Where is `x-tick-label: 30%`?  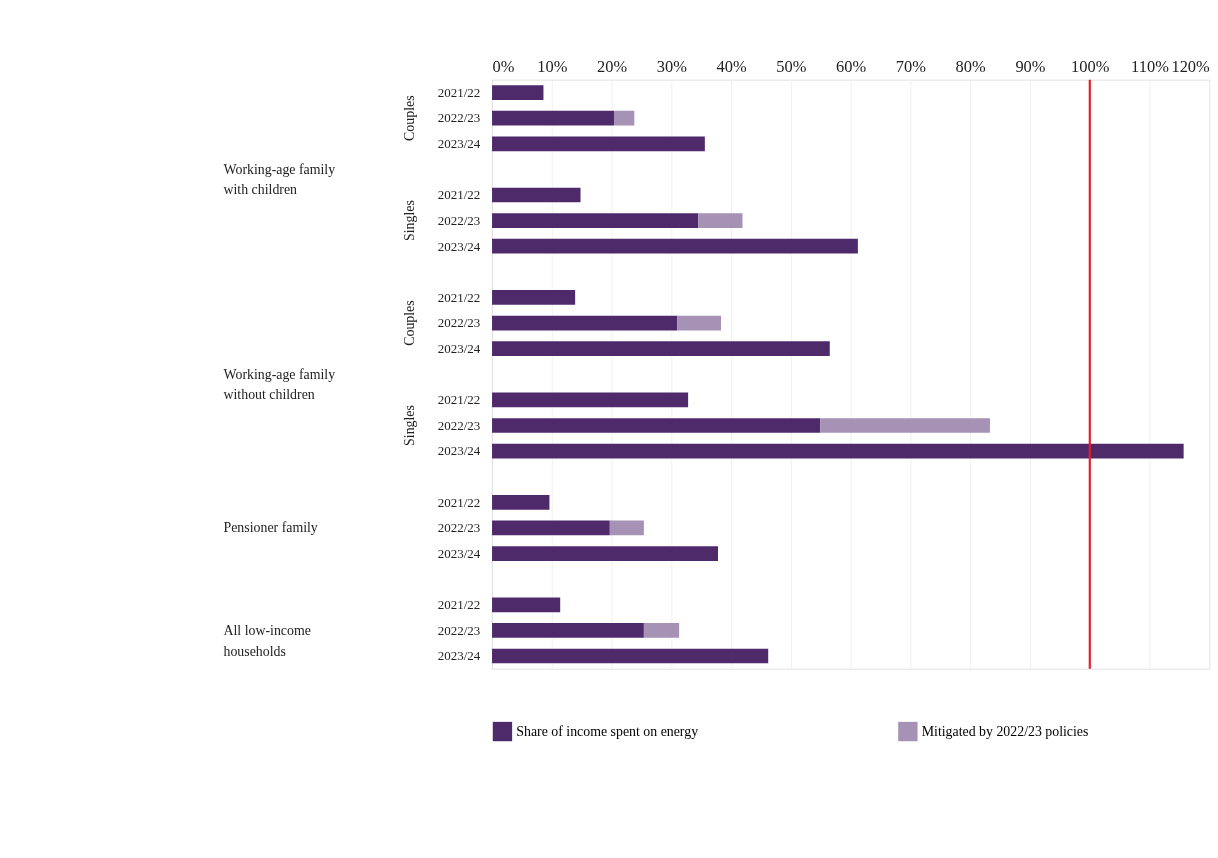 x-tick-label: 30% is located at coordinates (672, 66).